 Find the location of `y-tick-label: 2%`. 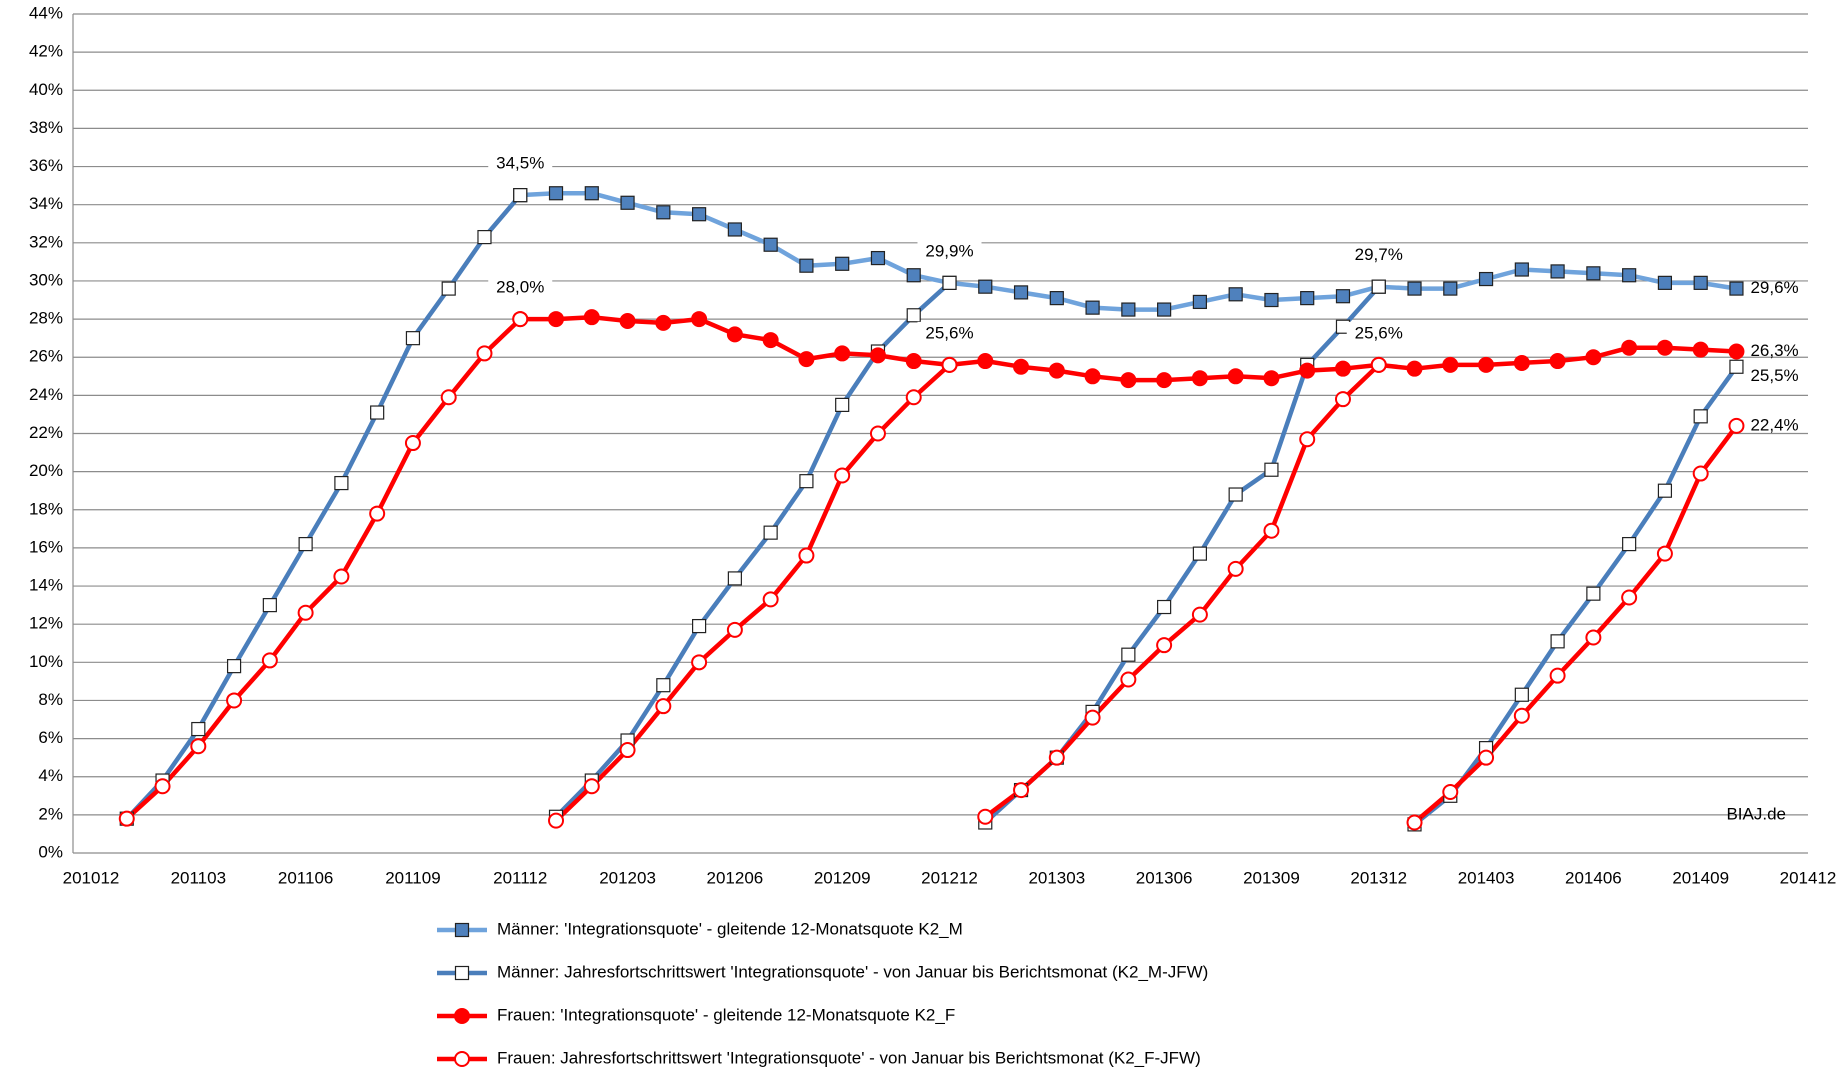

y-tick-label: 2% is located at coordinates (50, 813).